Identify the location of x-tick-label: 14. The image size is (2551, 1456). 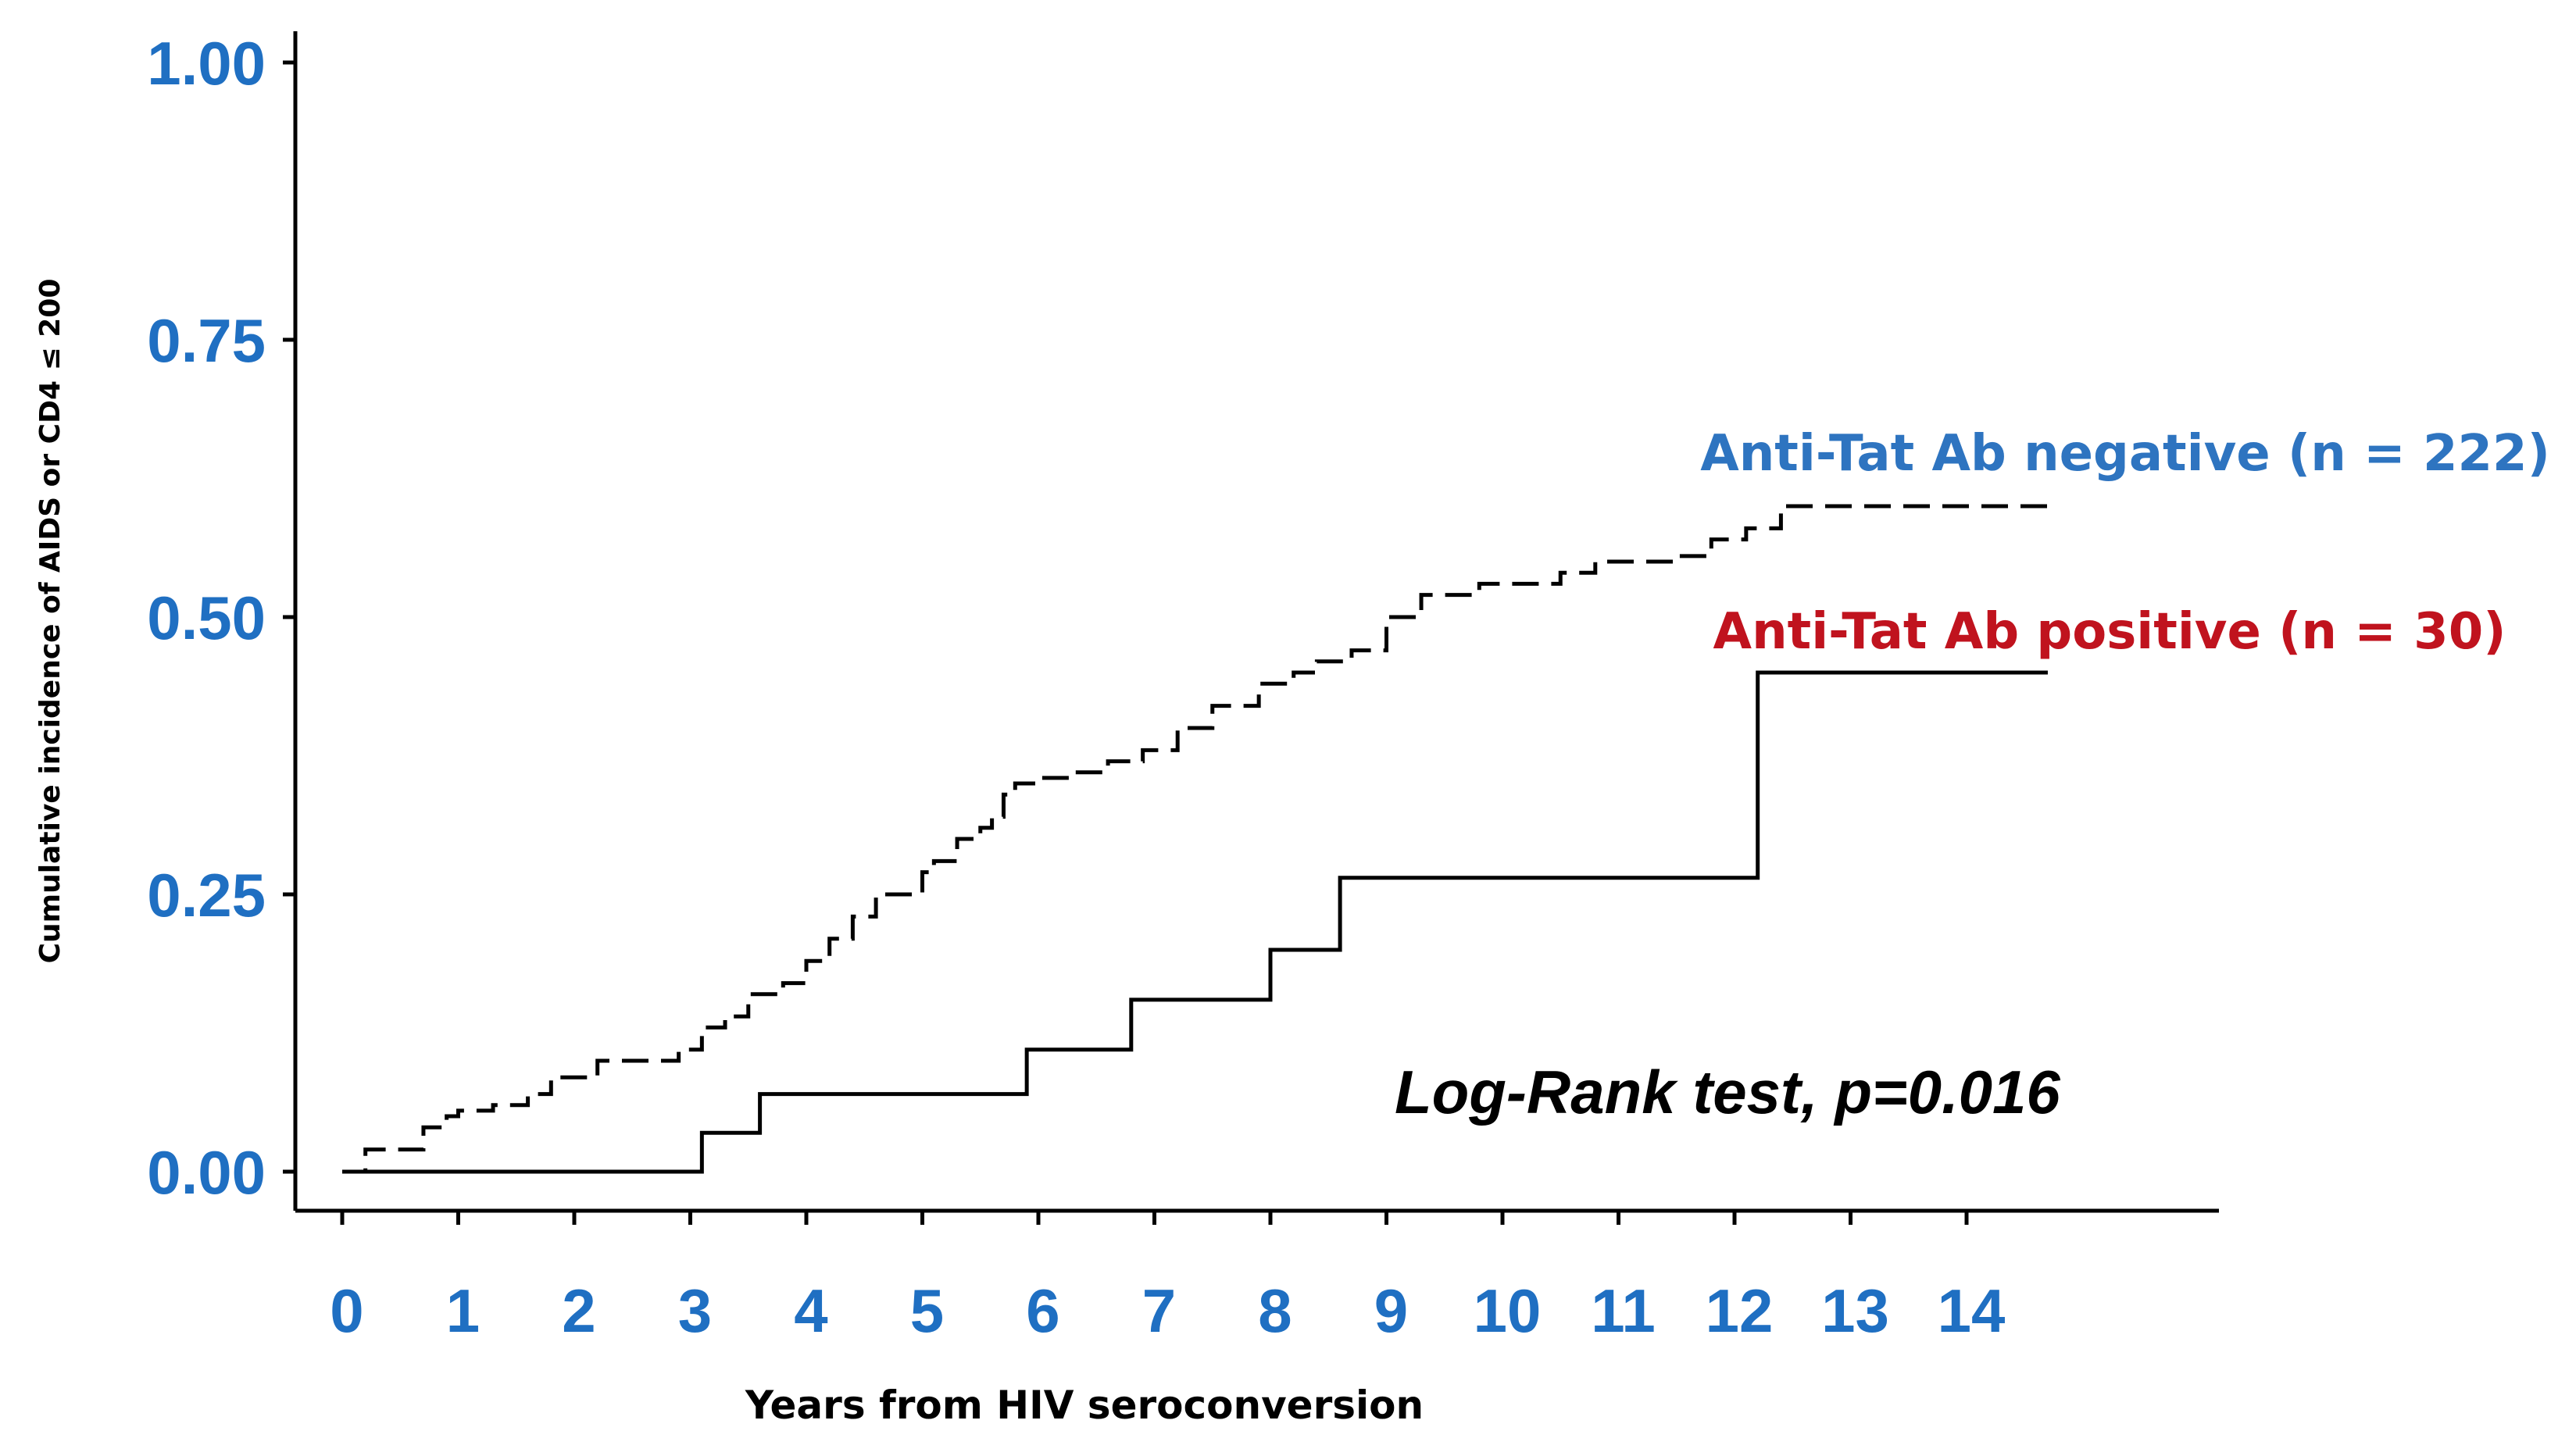
(1972, 1310).